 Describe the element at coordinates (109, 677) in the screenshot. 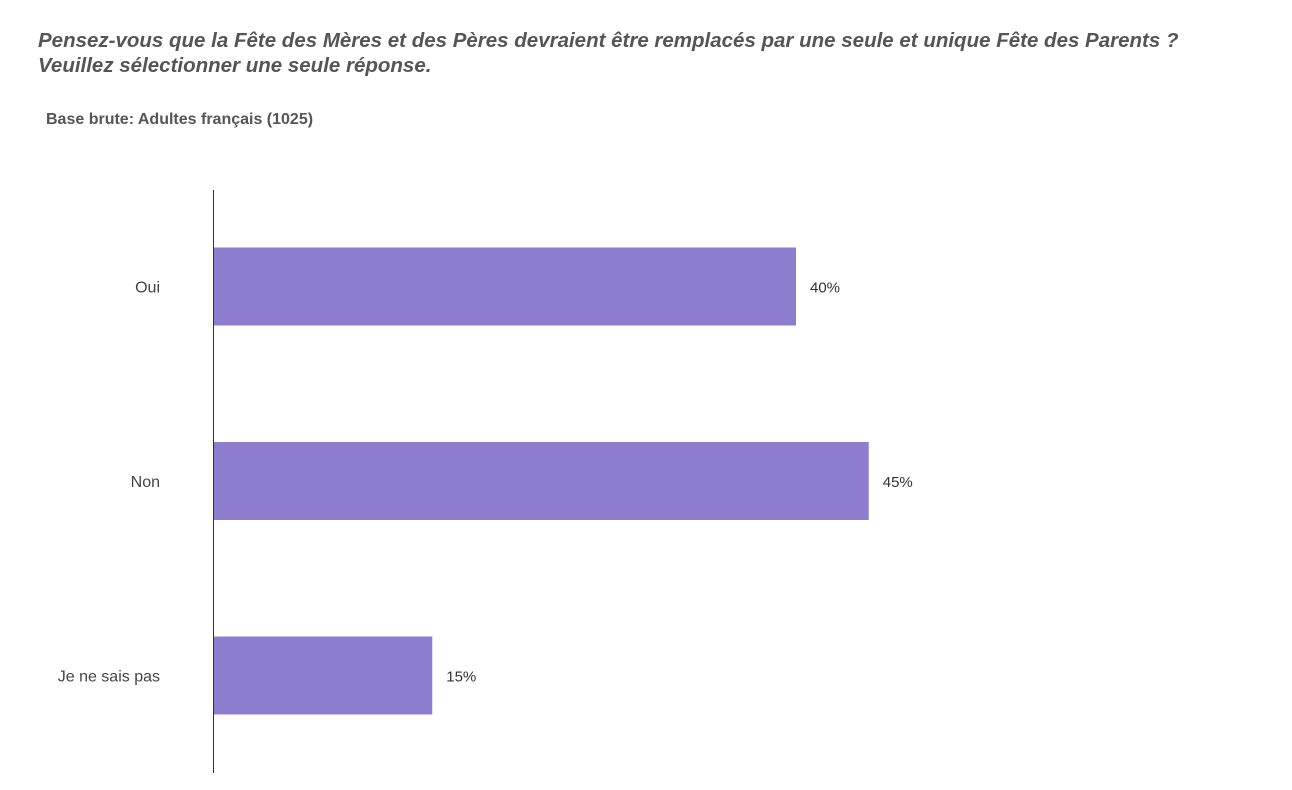

I see `category-label-2: Je ne sais pas` at that location.